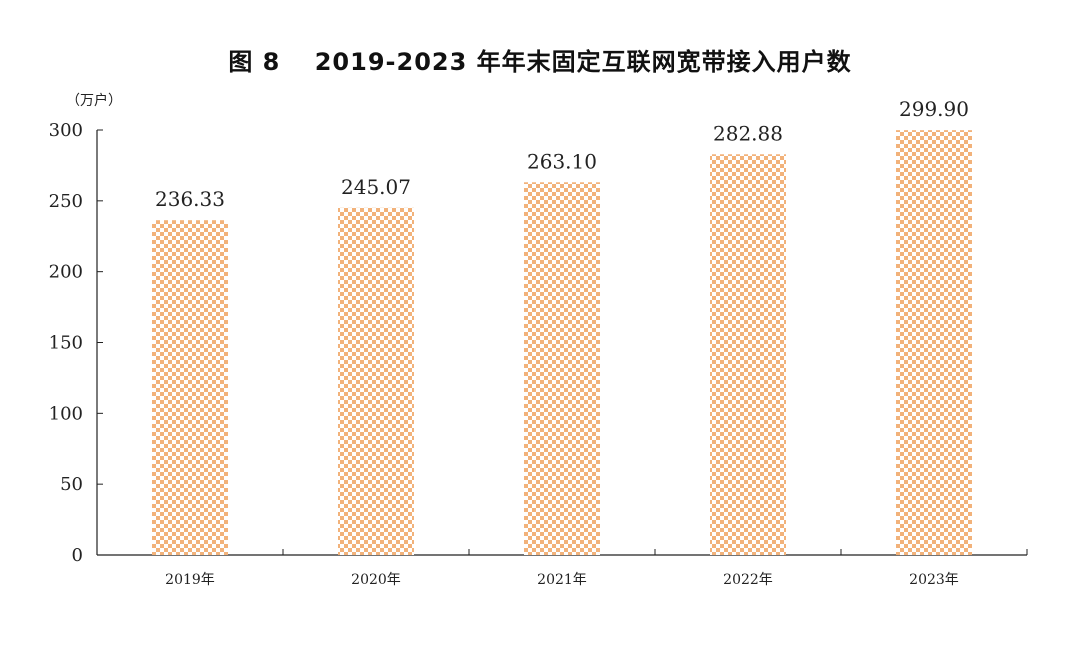 Image resolution: width=1080 pixels, height=647 pixels. Describe the element at coordinates (562, 161) in the screenshot. I see `data-label: 263.10` at that location.